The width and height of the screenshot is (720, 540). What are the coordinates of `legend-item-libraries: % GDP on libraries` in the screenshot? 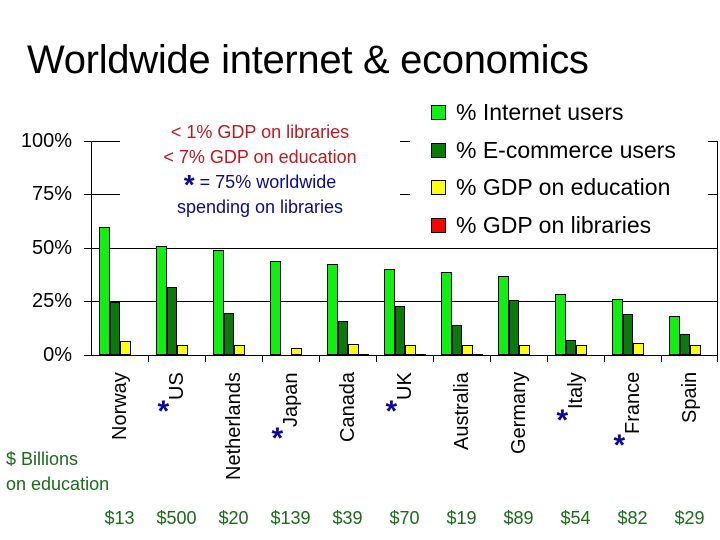 It's located at (541, 225).